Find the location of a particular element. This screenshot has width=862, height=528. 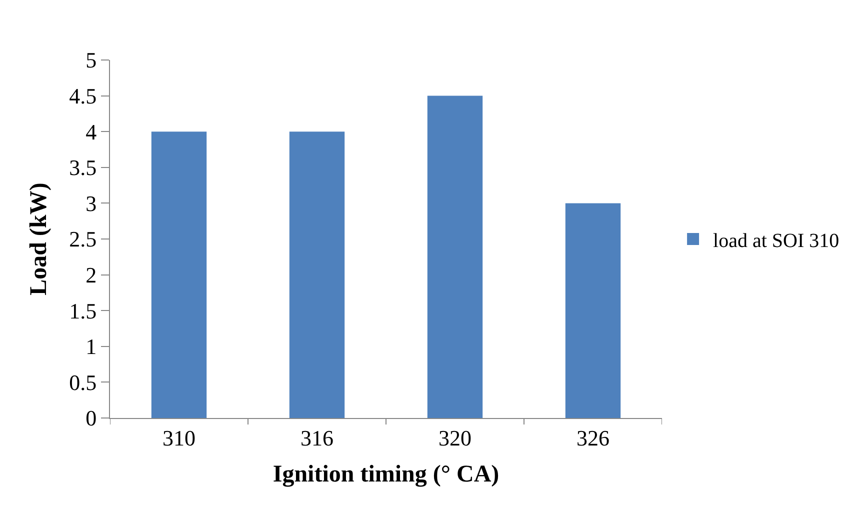

y-tick-label: 1 is located at coordinates (91, 347).